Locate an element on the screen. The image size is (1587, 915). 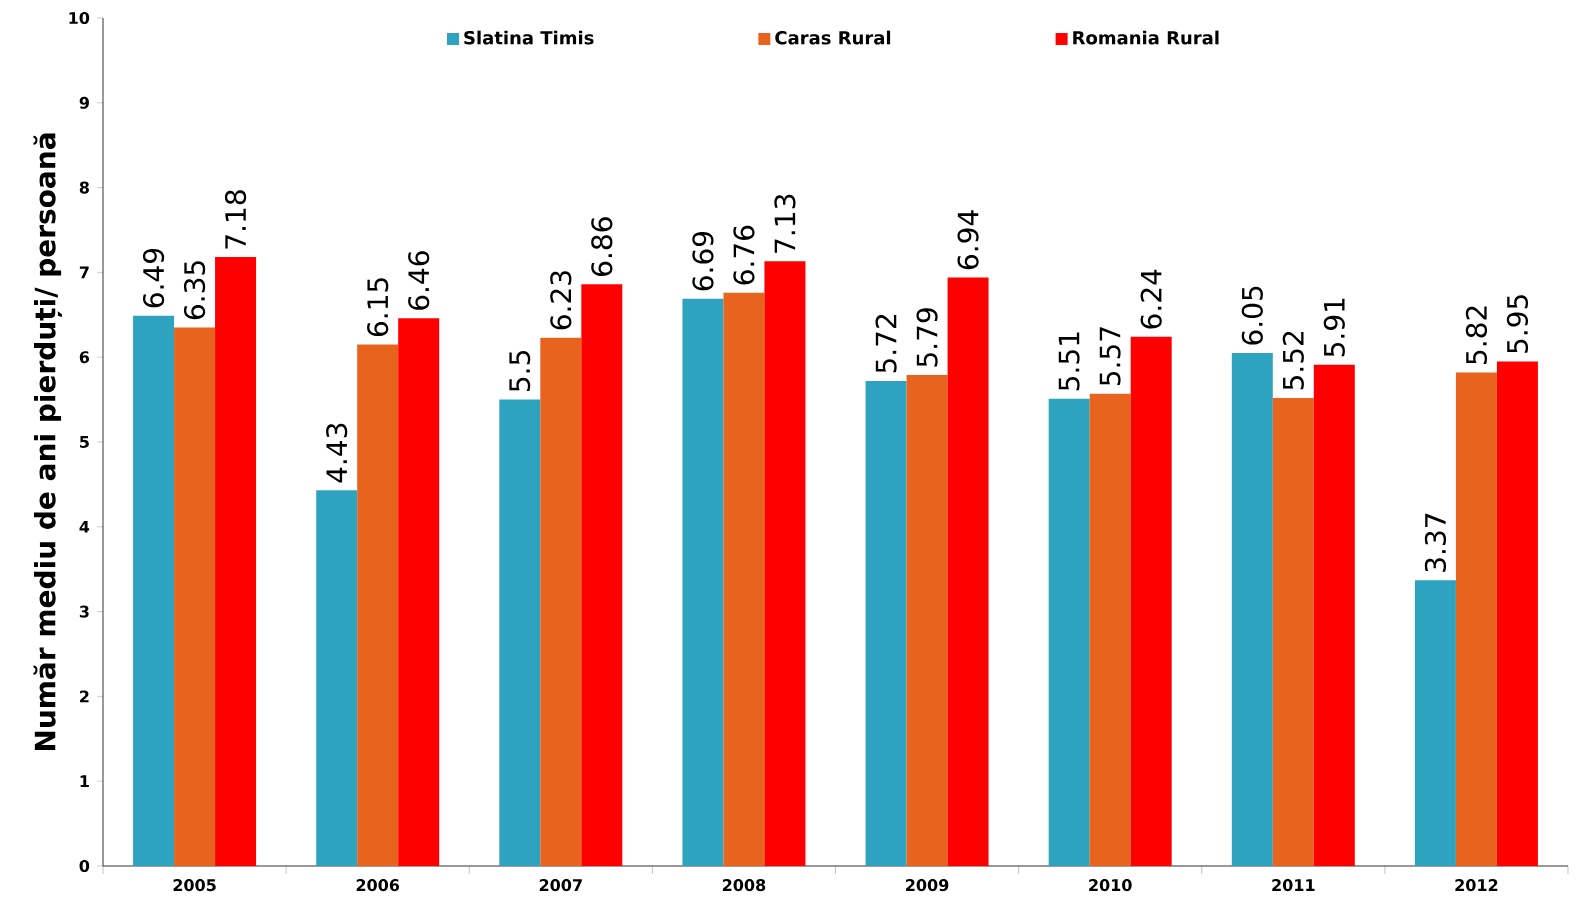
x-tick-label: 2010 is located at coordinates (1110, 885).